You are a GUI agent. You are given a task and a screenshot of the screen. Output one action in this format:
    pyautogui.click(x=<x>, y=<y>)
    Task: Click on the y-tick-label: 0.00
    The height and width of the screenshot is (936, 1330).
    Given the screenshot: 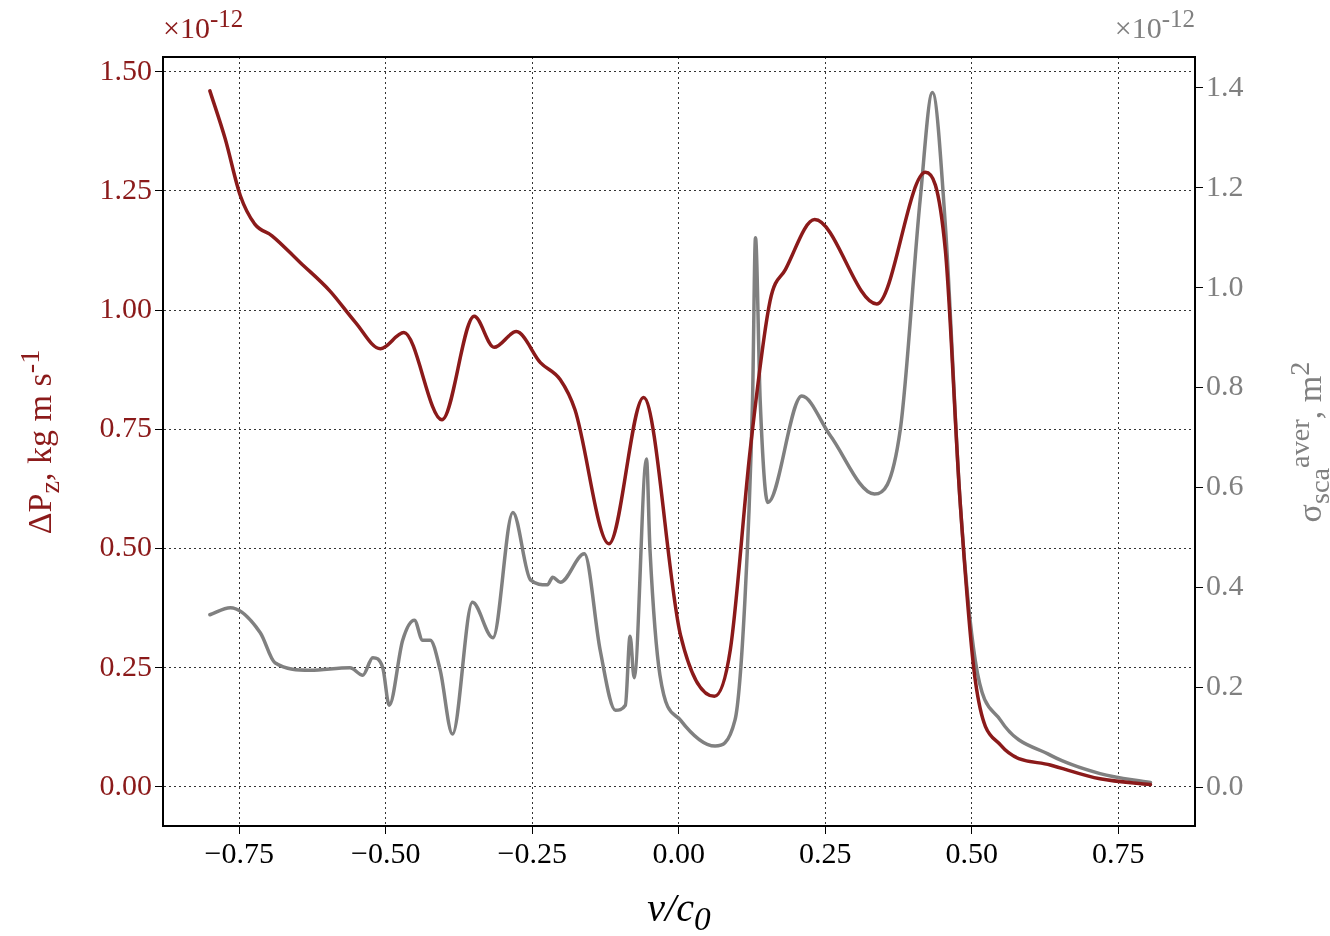 What is the action you would take?
    pyautogui.click(x=125, y=784)
    